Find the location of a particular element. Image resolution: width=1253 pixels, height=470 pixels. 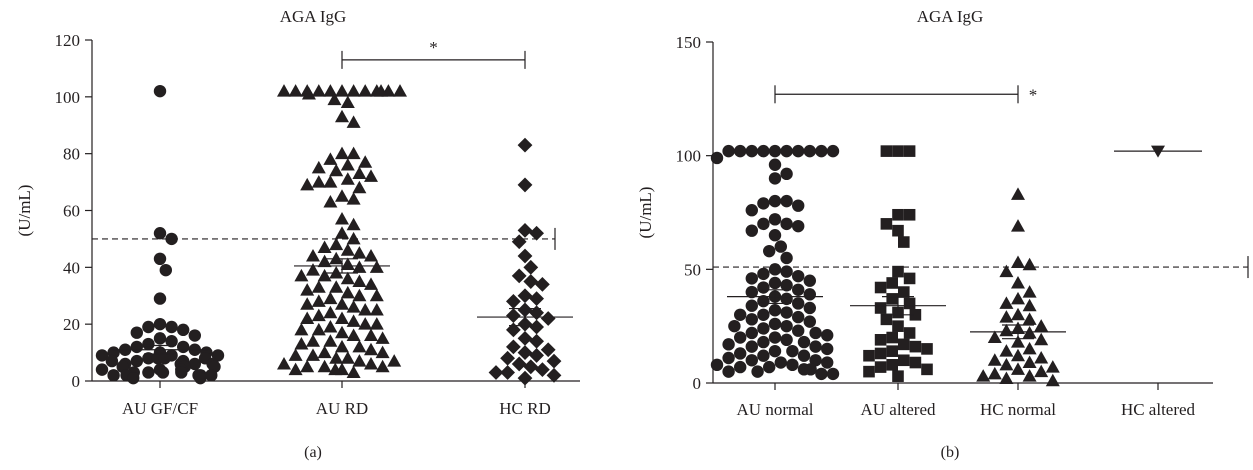

x-category-label: AU GF/CF is located at coordinates (160, 408).